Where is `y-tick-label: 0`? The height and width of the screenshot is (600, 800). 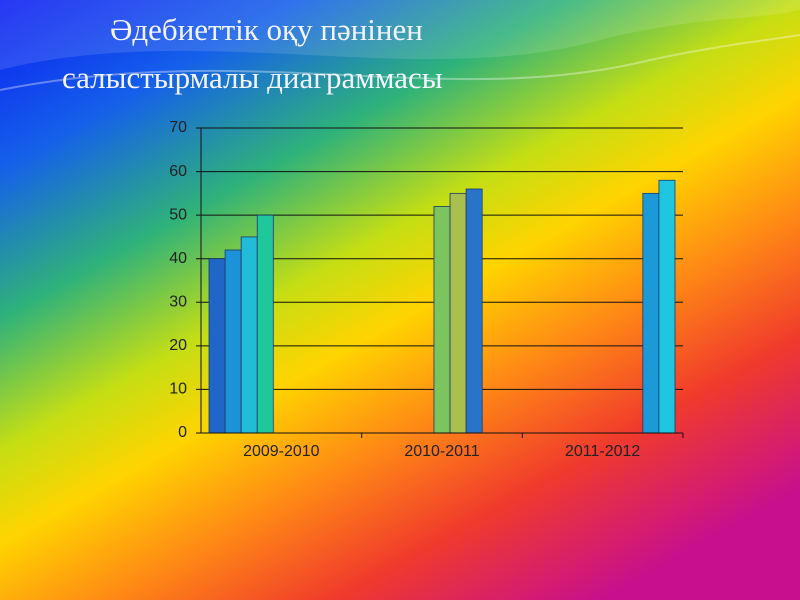
y-tick-label: 0 is located at coordinates (182, 432).